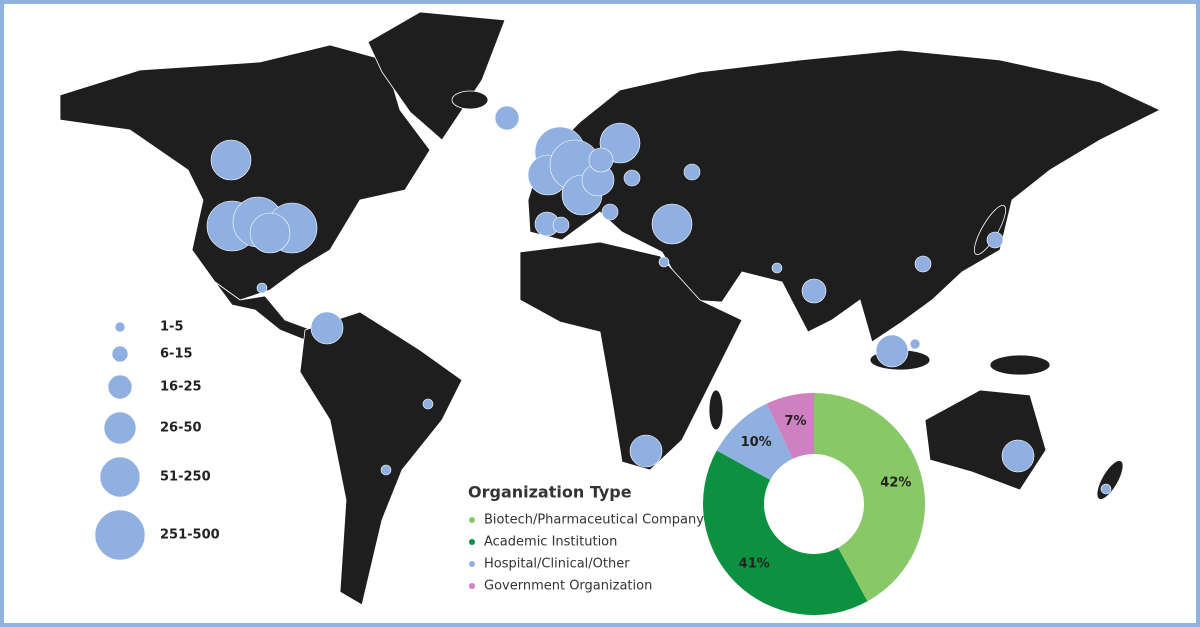 The width and height of the screenshot is (1200, 627). What do you see at coordinates (172, 327) in the screenshot?
I see `size-label: 1-5` at bounding box center [172, 327].